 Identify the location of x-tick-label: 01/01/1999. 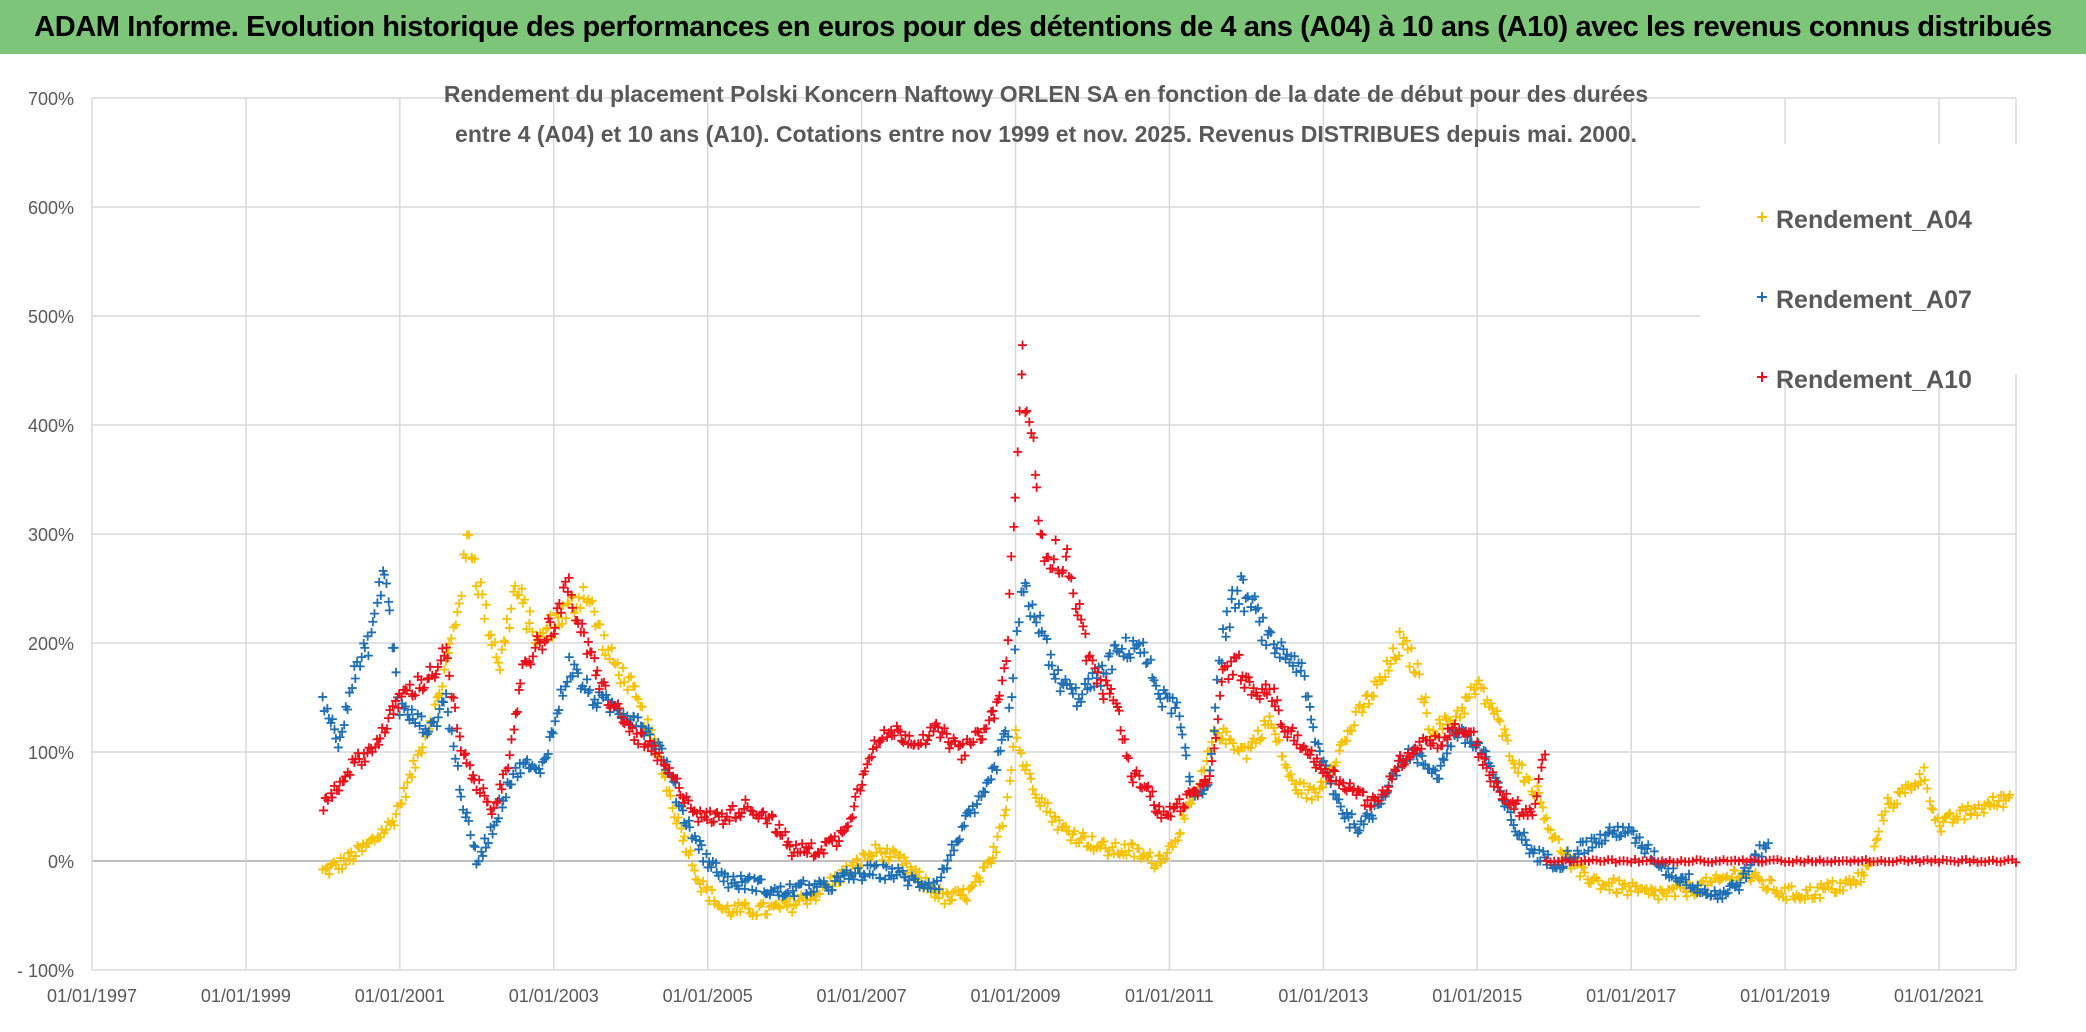
(246, 996).